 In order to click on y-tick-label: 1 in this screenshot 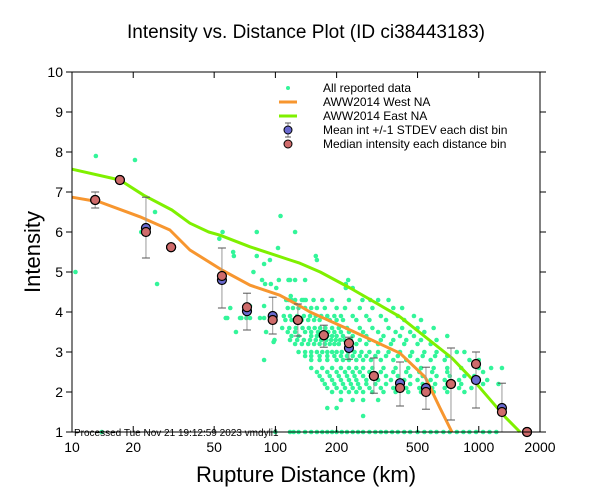, I will do `click(59, 432)`.